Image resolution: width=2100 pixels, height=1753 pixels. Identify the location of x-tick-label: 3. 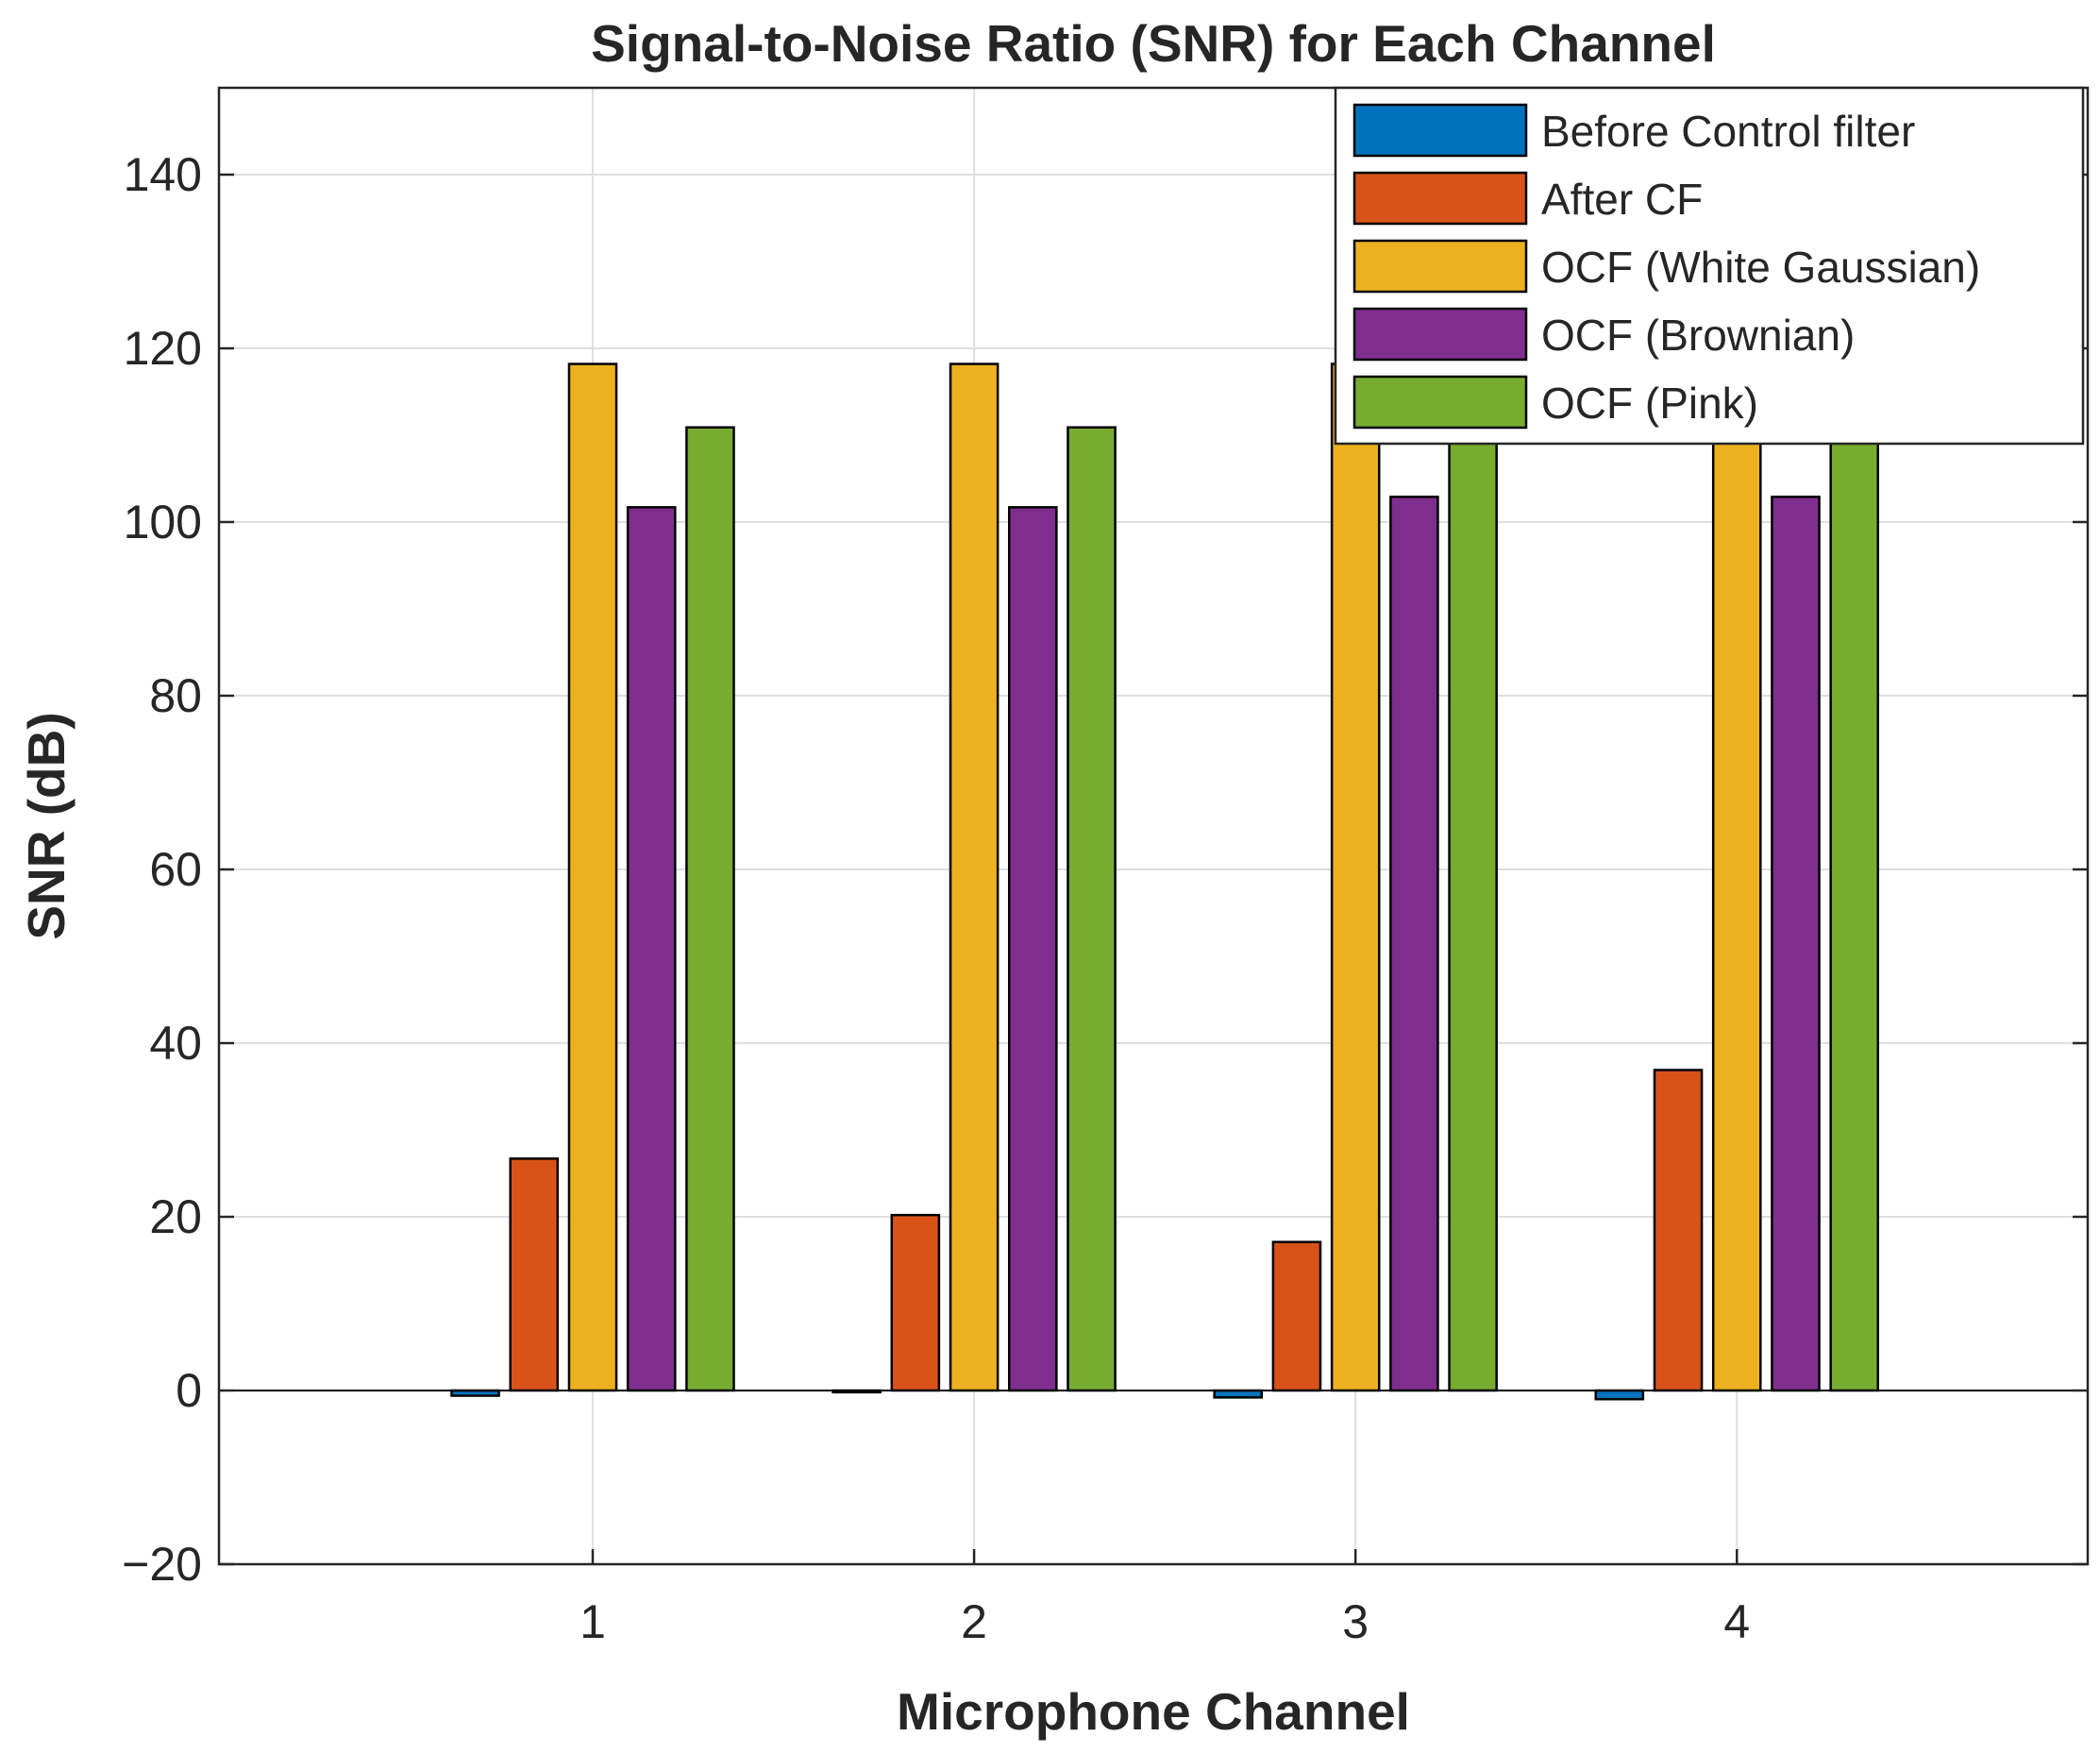
(1355, 1621).